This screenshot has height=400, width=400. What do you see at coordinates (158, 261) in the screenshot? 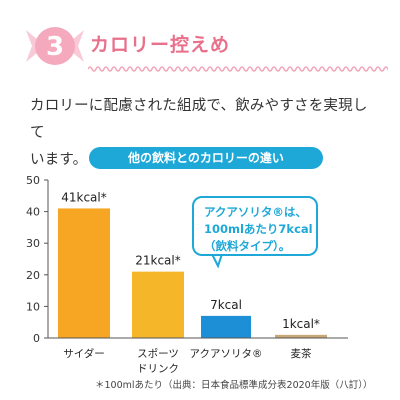
I see `bar-value-label: 21kcal*` at bounding box center [158, 261].